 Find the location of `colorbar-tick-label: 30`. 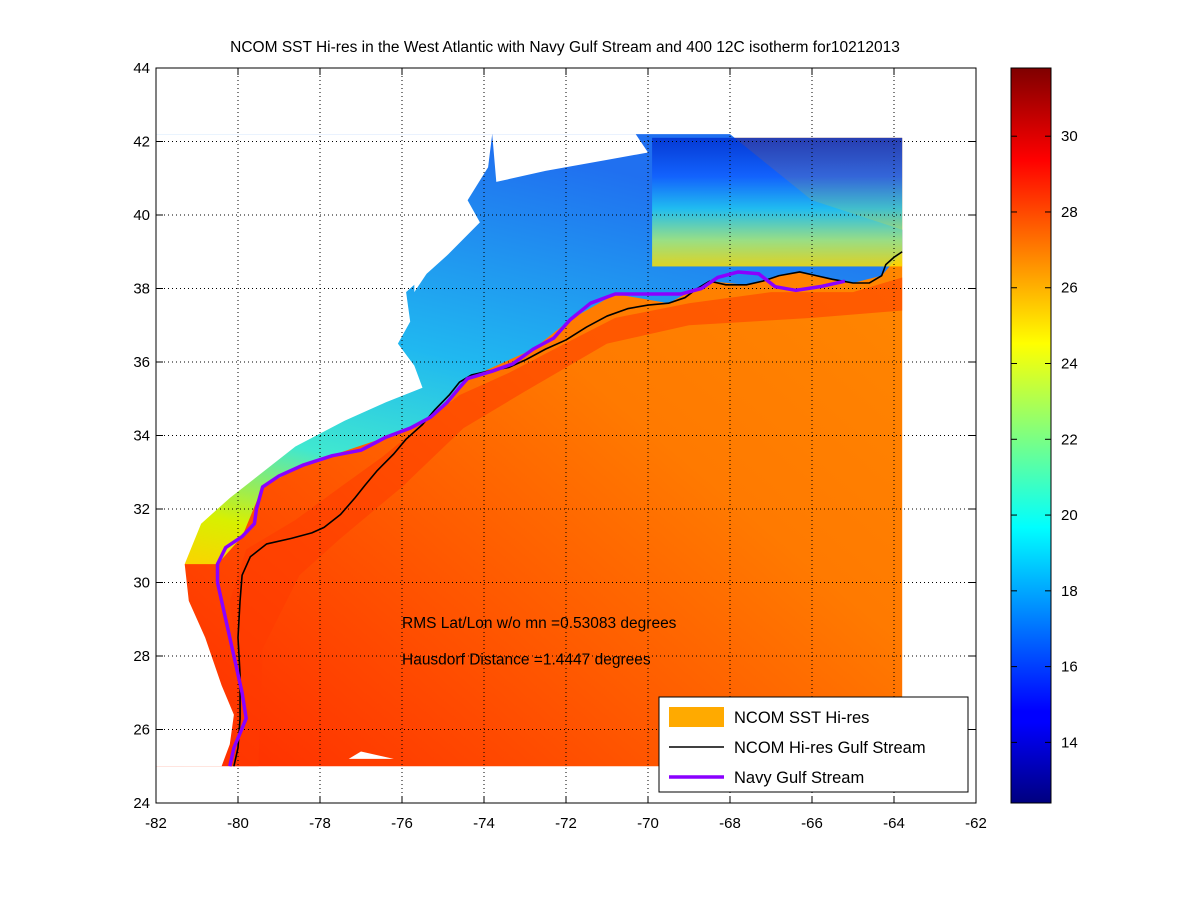

colorbar-tick-label: 30 is located at coordinates (1069, 136).